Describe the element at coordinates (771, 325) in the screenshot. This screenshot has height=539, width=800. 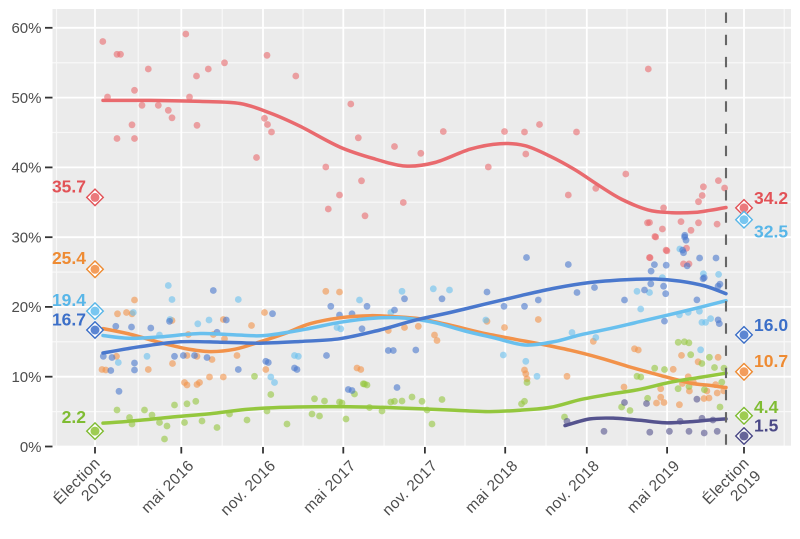
I see `svg-text: 16.0` at that location.